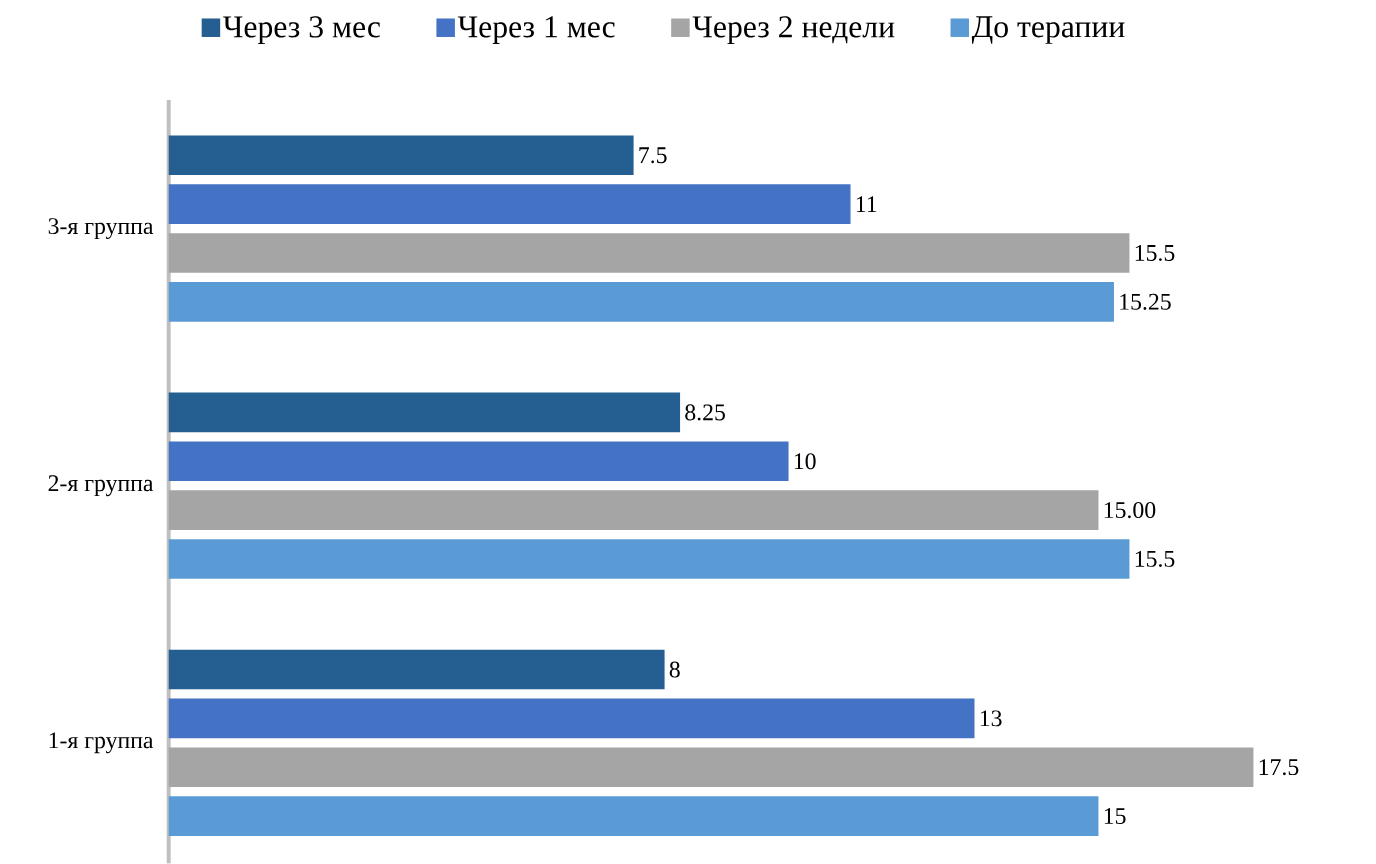 The width and height of the screenshot is (1376, 864). I want to click on data-label: 8.25, so click(705, 412).